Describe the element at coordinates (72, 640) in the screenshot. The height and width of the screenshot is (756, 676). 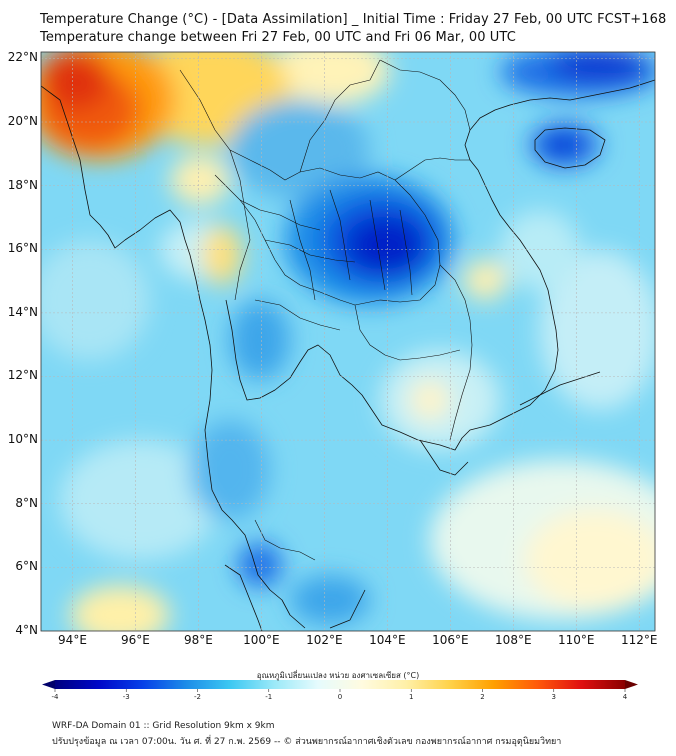
I see `lon-label: 94°E` at that location.